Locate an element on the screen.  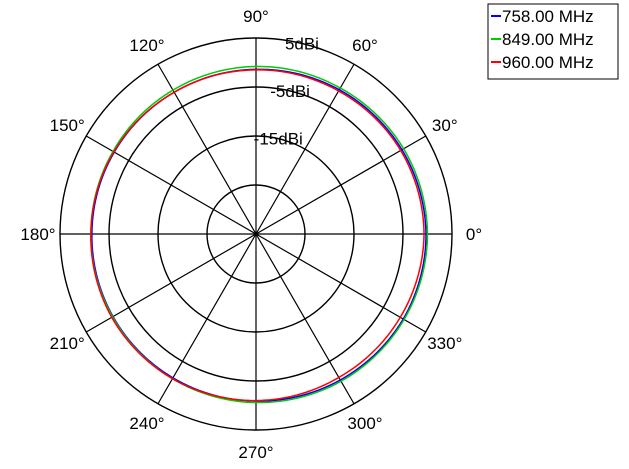
angle-label-300: 300° is located at coordinates (364, 423).